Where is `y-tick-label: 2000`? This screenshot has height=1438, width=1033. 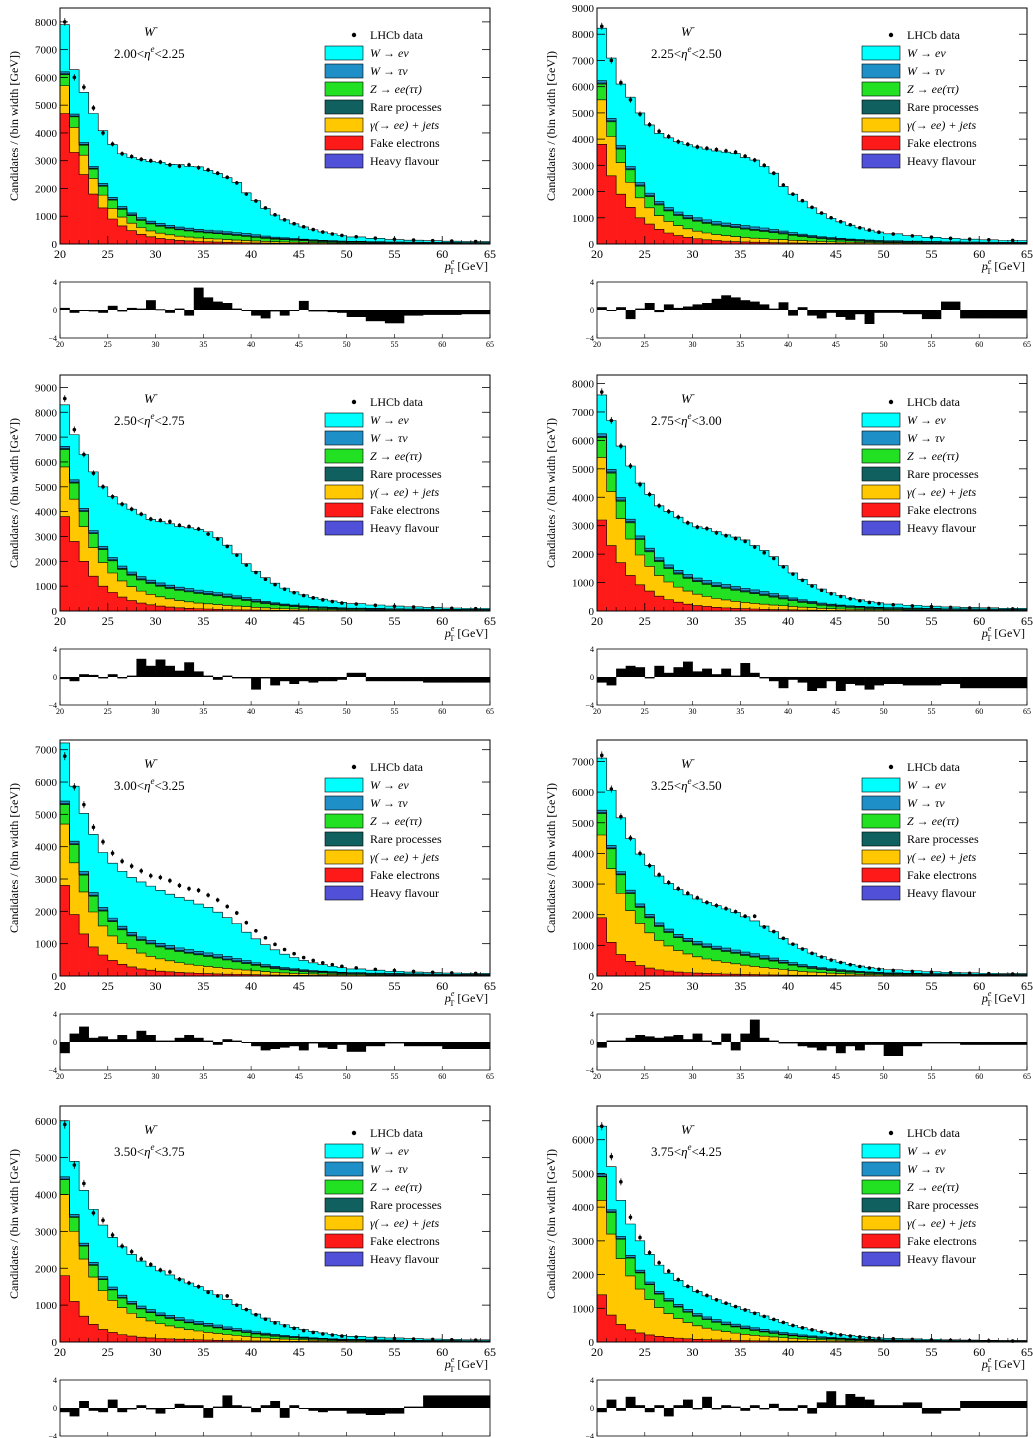
y-tick-label: 2000 is located at coordinates (46, 189).